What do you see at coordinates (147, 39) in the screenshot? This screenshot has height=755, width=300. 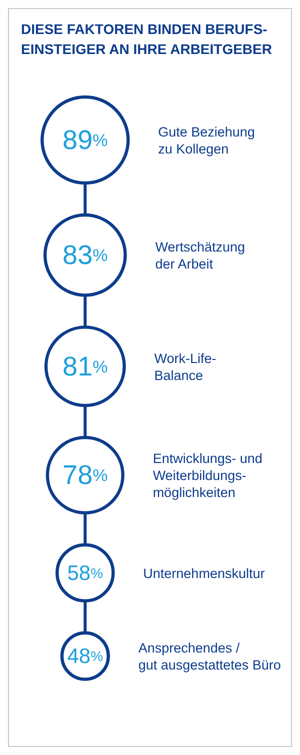 I see `text: DIESE FAKTOREN BINDEN BERUFS- EINSTEIGER AN IHRE ARBEITGEBER` at bounding box center [147, 39].